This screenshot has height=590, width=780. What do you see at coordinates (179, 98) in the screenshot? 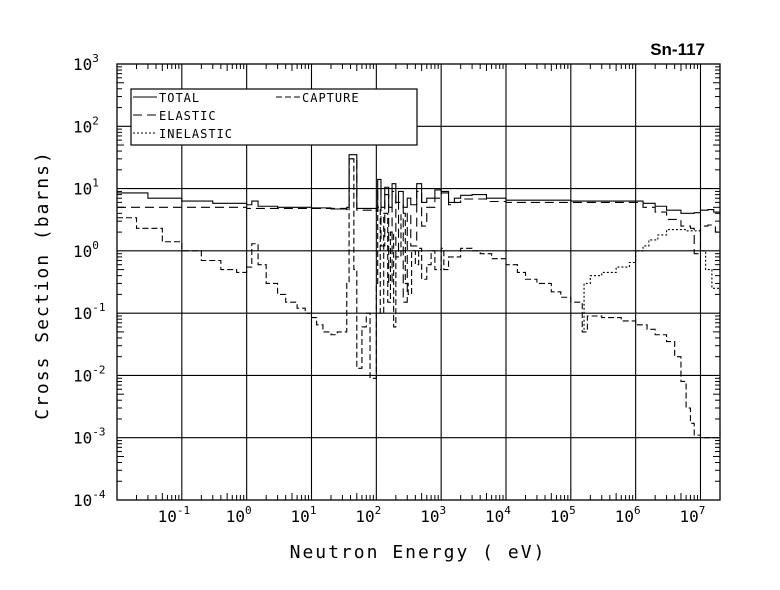
I see `legend-label-total: TOTAL` at bounding box center [179, 98].